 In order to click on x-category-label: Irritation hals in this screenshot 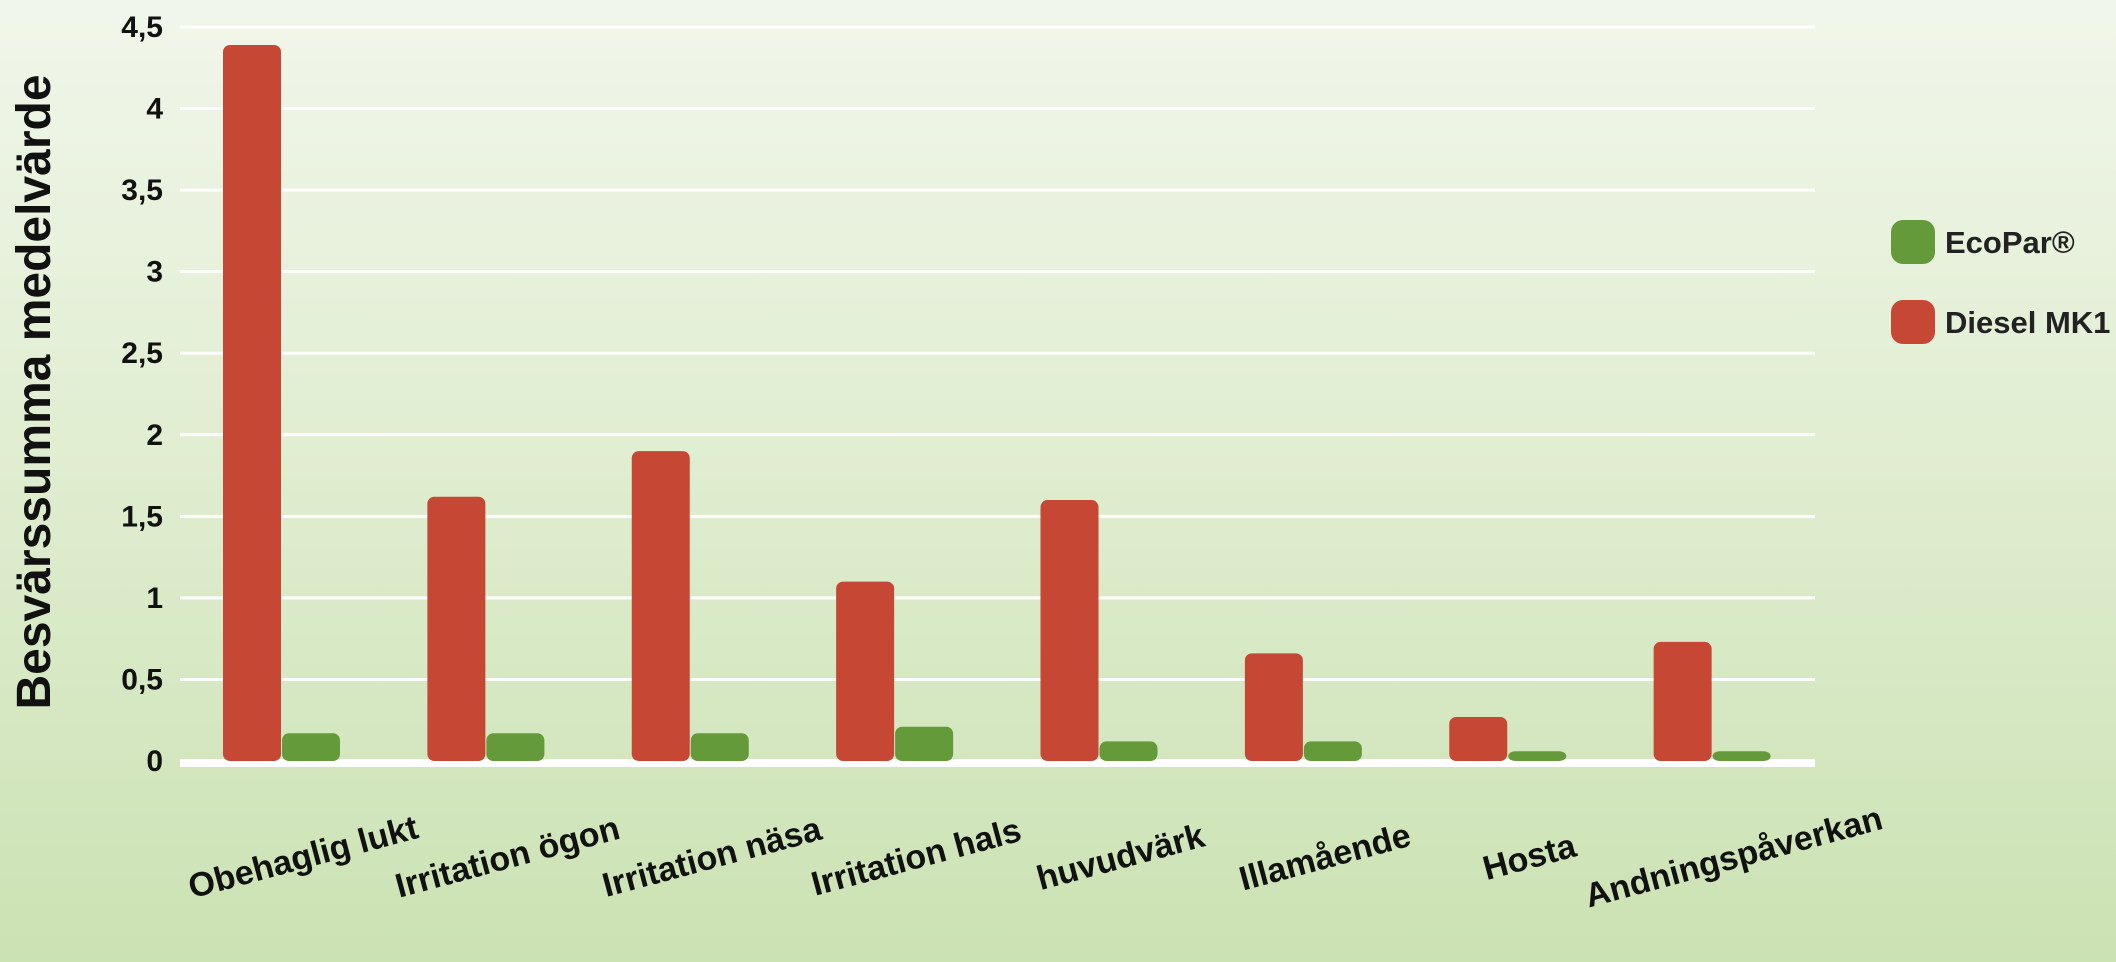, I will do `click(916, 857)`.